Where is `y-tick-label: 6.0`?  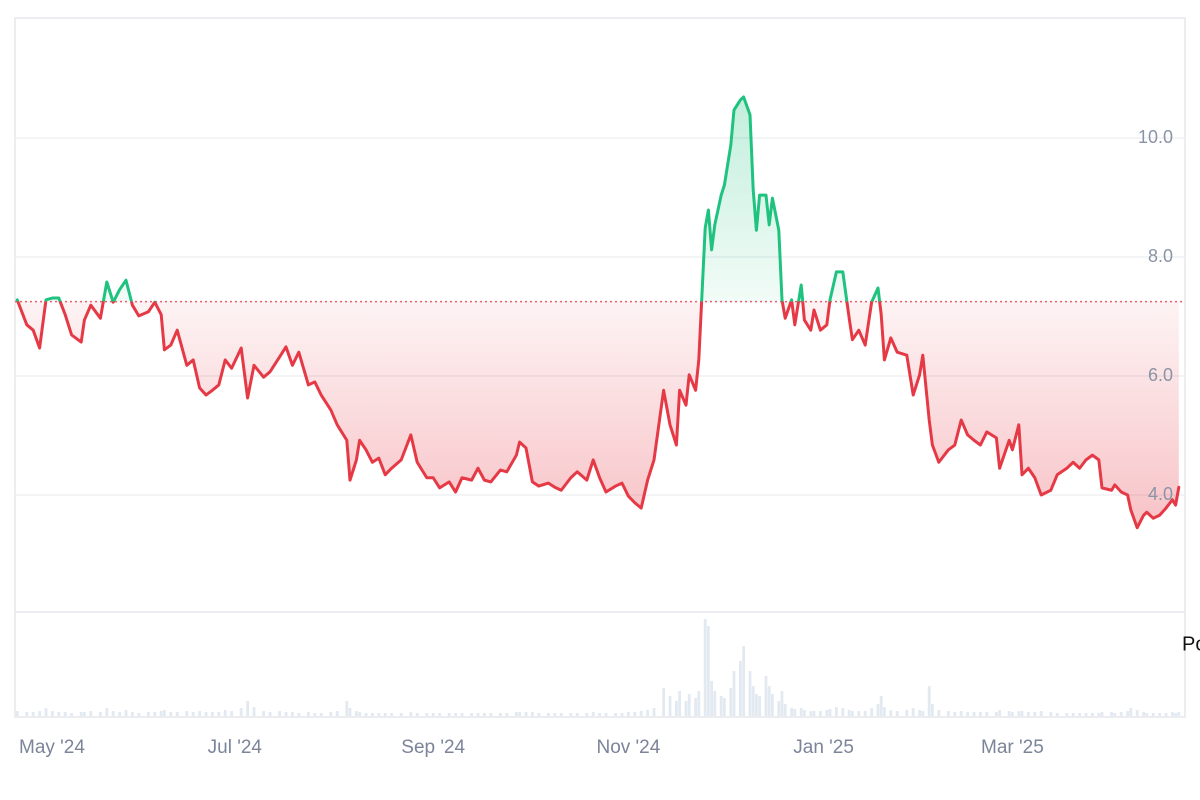 y-tick-label: 6.0 is located at coordinates (1160, 375).